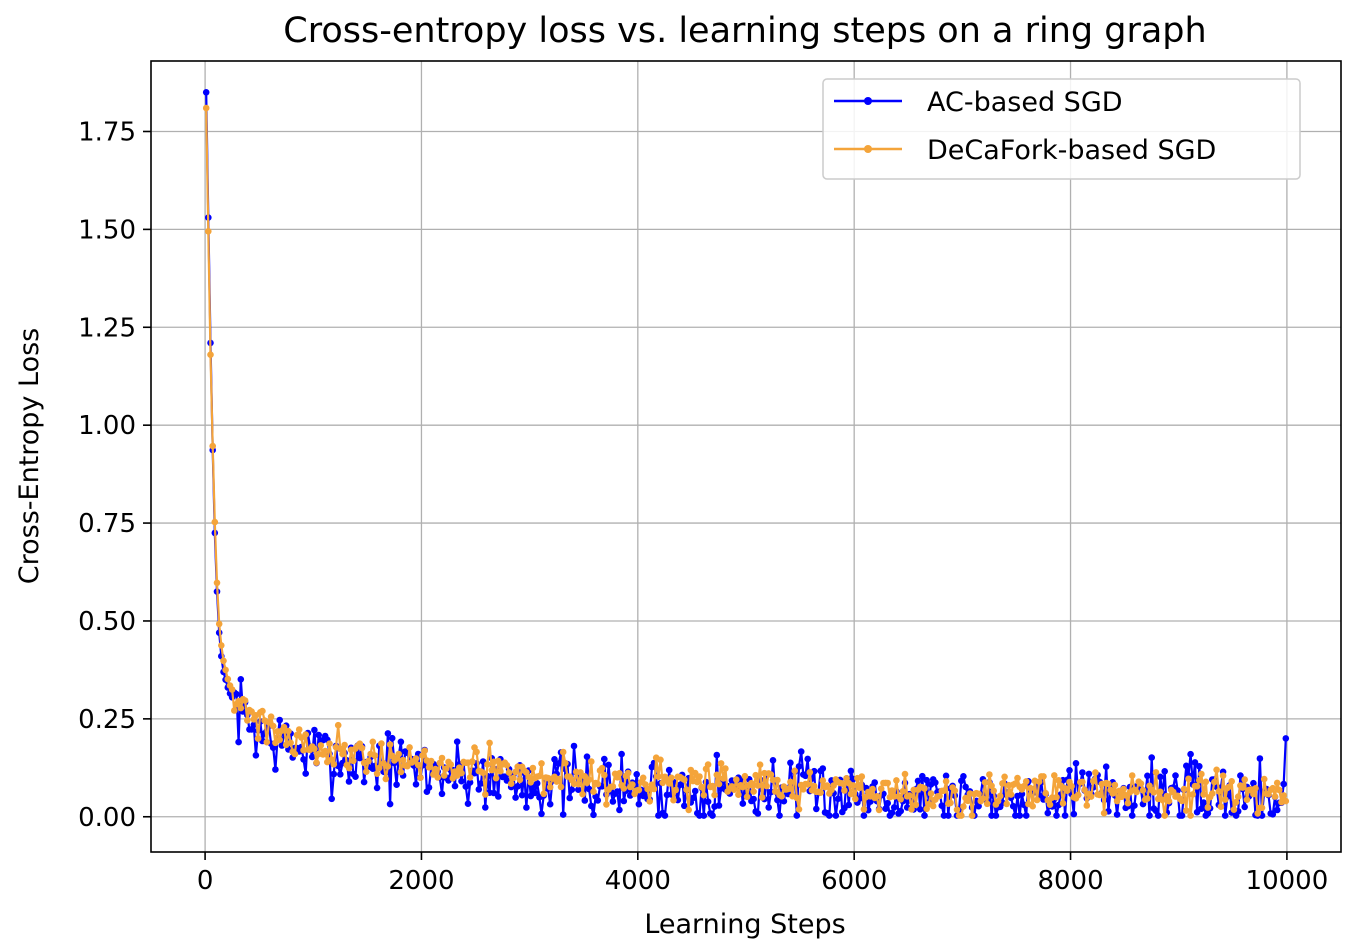 The image size is (1350, 952). Describe the element at coordinates (205, 881) in the screenshot. I see `x-tick-label: 0` at that location.